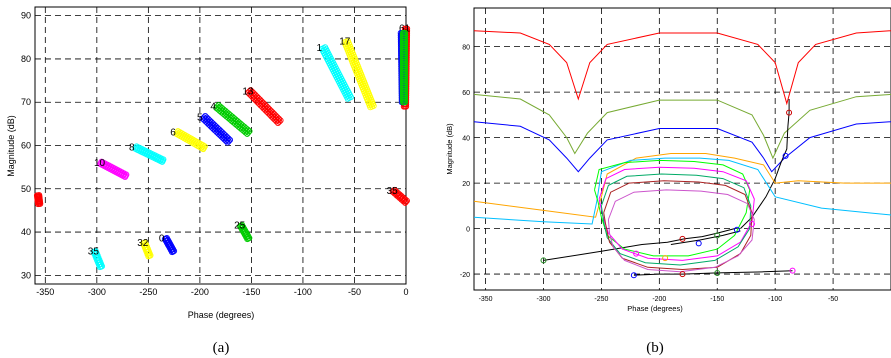  What do you see at coordinates (168, 245) in the screenshot?
I see `cluster: 0` at bounding box center [168, 245].